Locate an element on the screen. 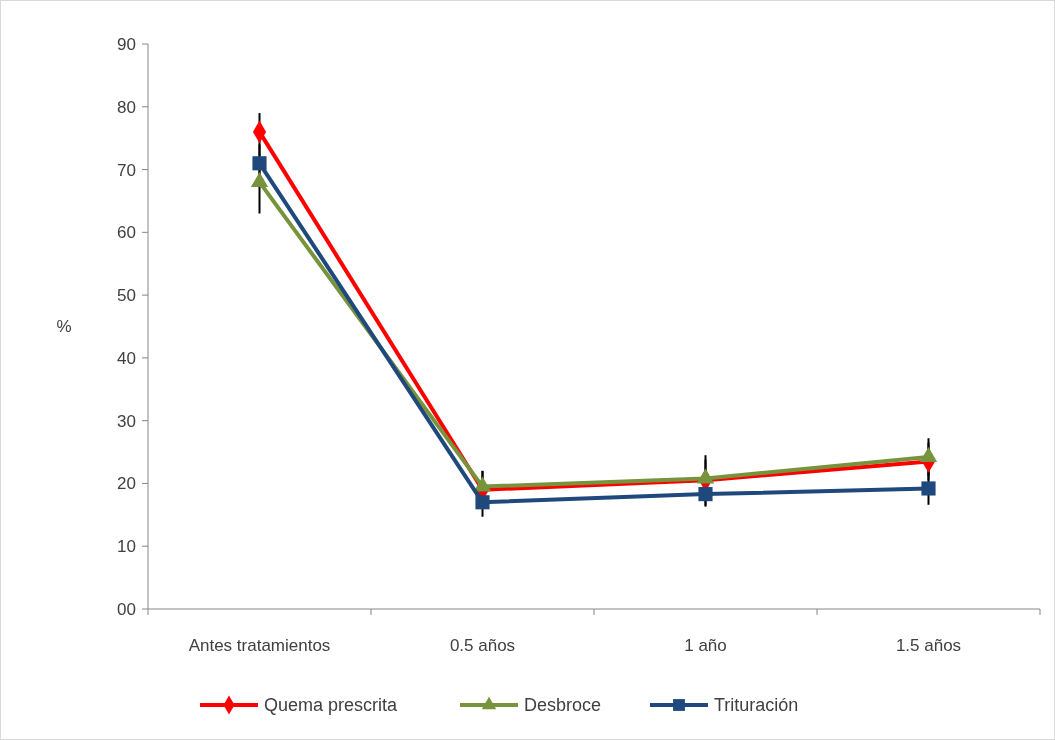 The height and width of the screenshot is (740, 1055). x-tick-label: Antes tratamientos is located at coordinates (259, 645).